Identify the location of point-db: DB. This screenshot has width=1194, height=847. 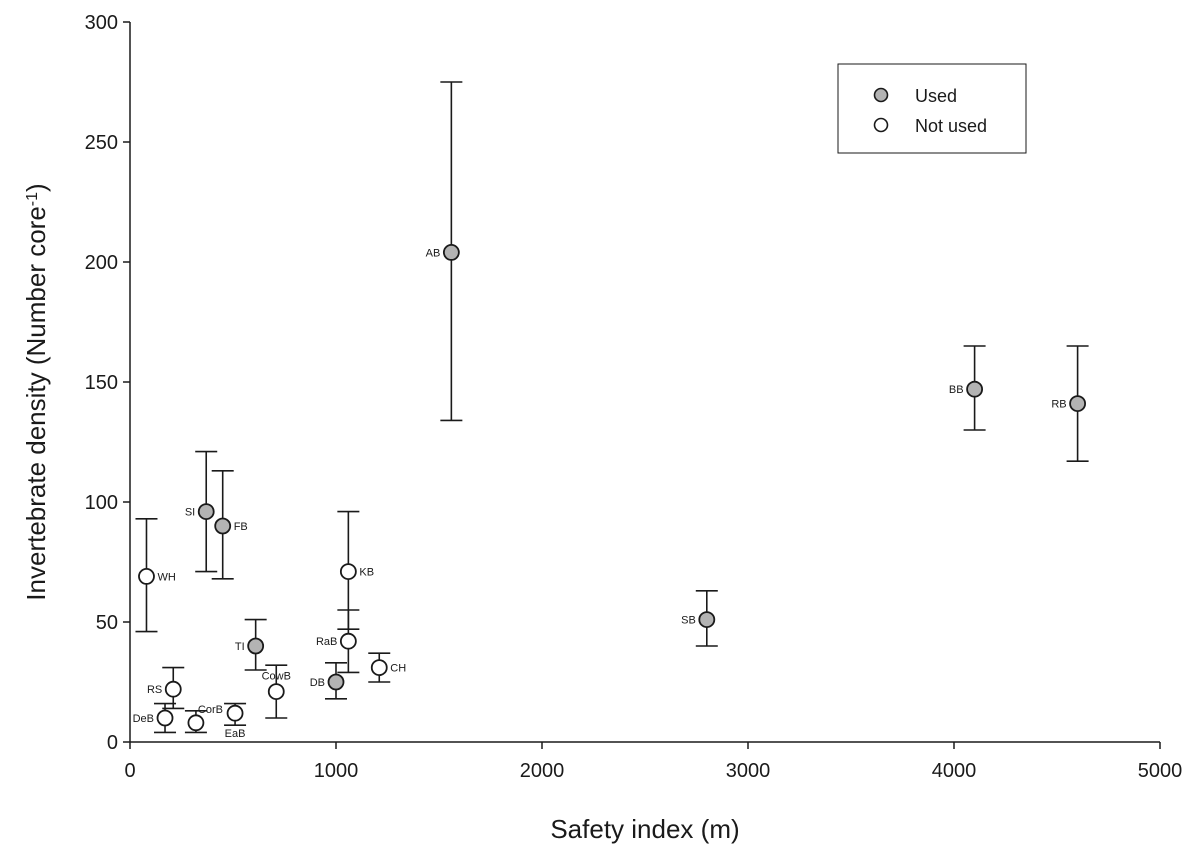
(328, 680).